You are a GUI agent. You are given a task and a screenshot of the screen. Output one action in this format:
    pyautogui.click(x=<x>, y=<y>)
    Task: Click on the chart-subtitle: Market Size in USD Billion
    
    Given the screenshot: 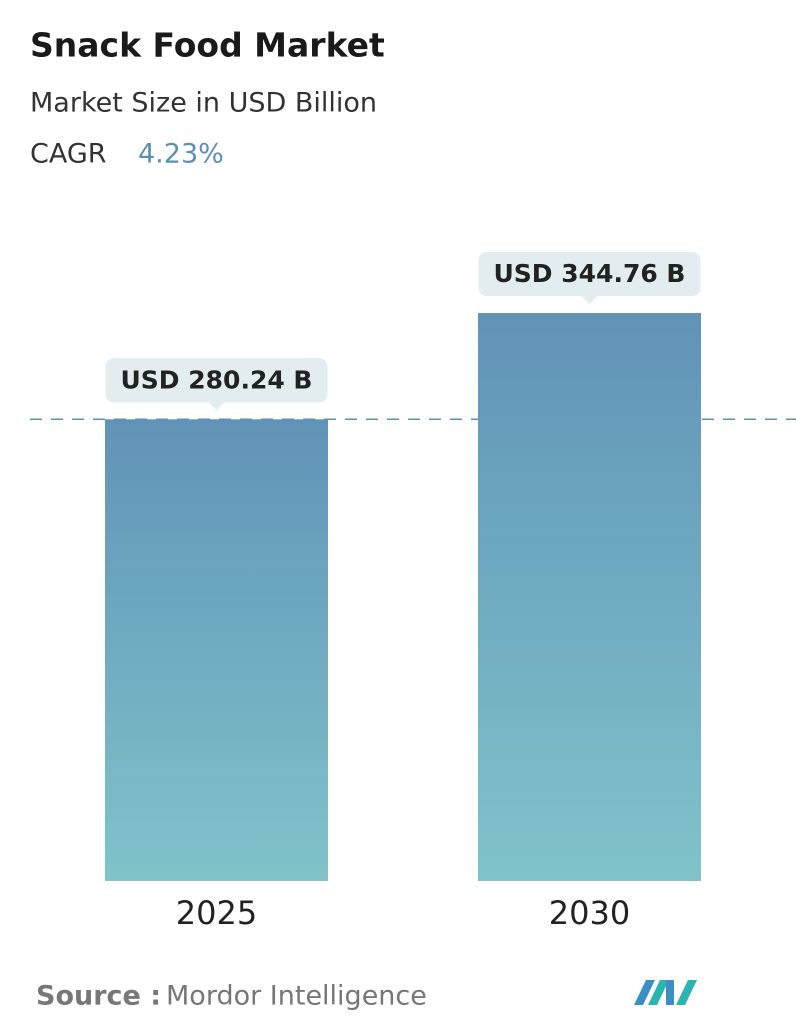 What is the action you would take?
    pyautogui.click(x=203, y=103)
    